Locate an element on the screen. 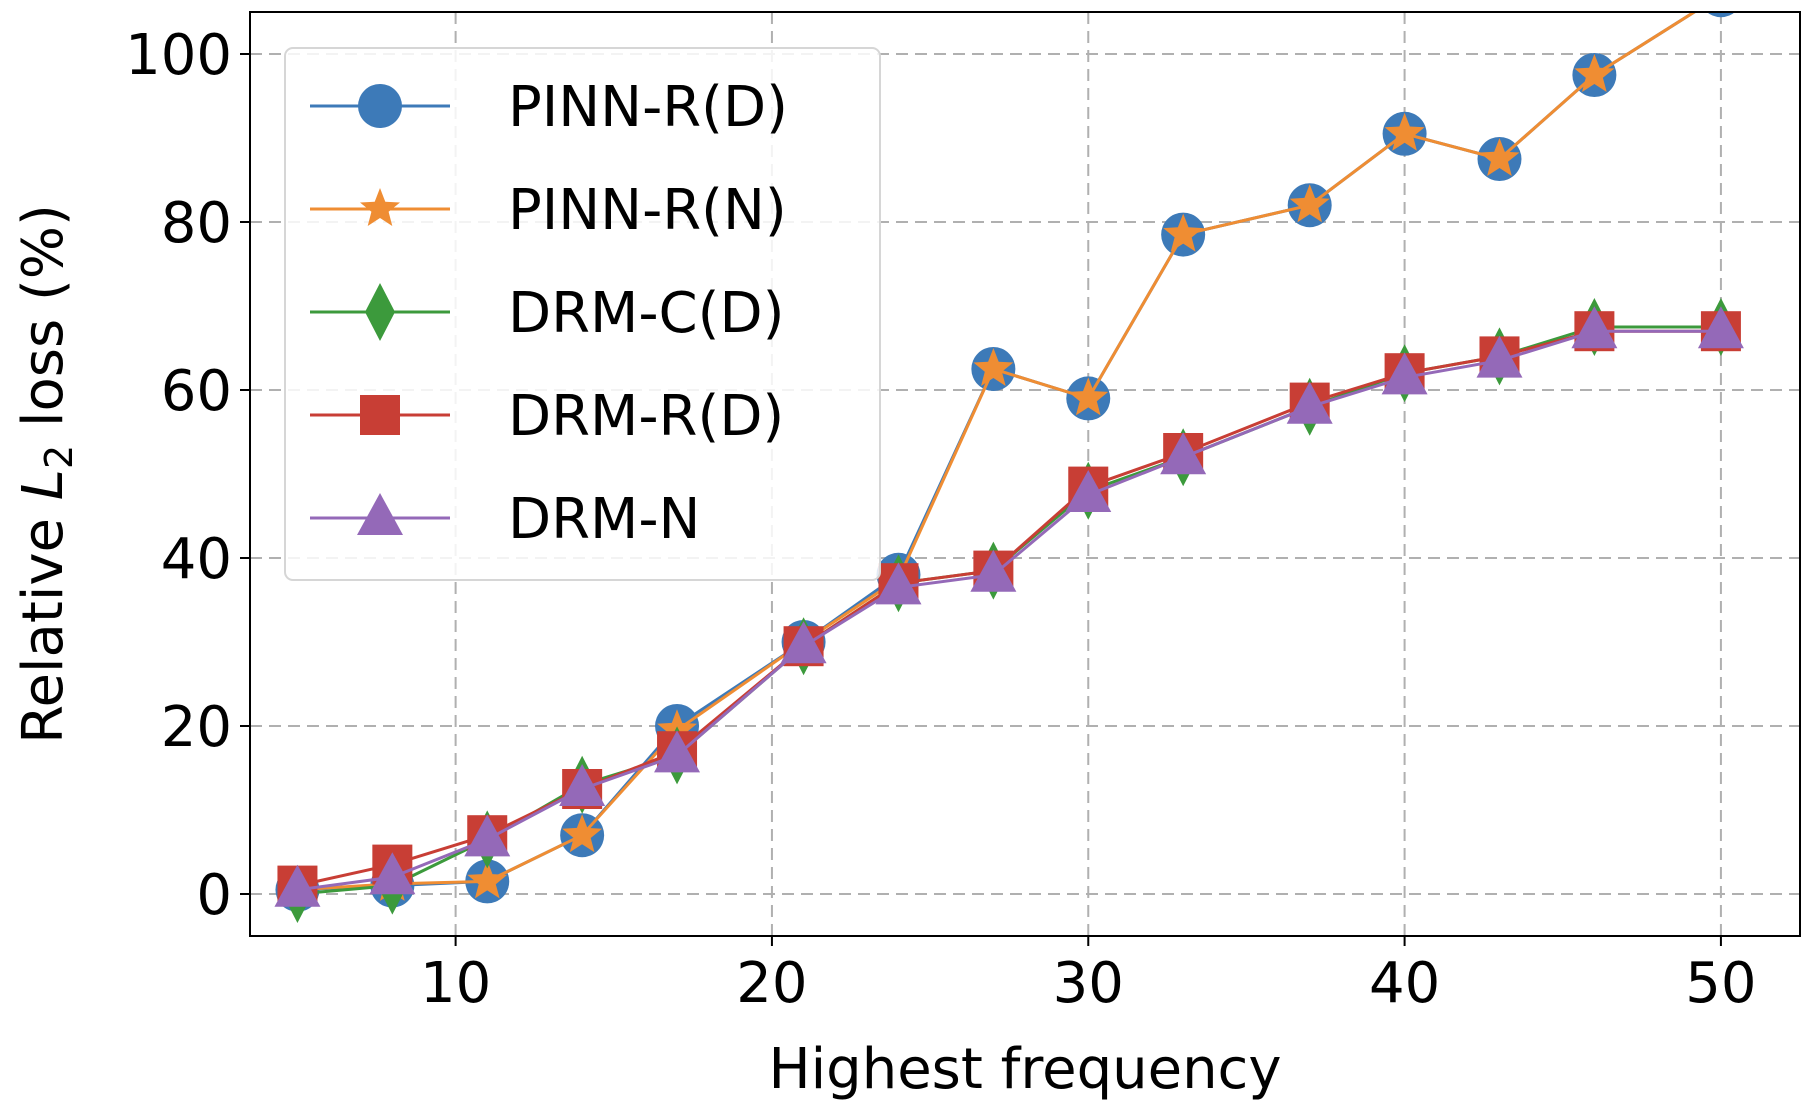  y-tick-label: 60 is located at coordinates (196, 391).